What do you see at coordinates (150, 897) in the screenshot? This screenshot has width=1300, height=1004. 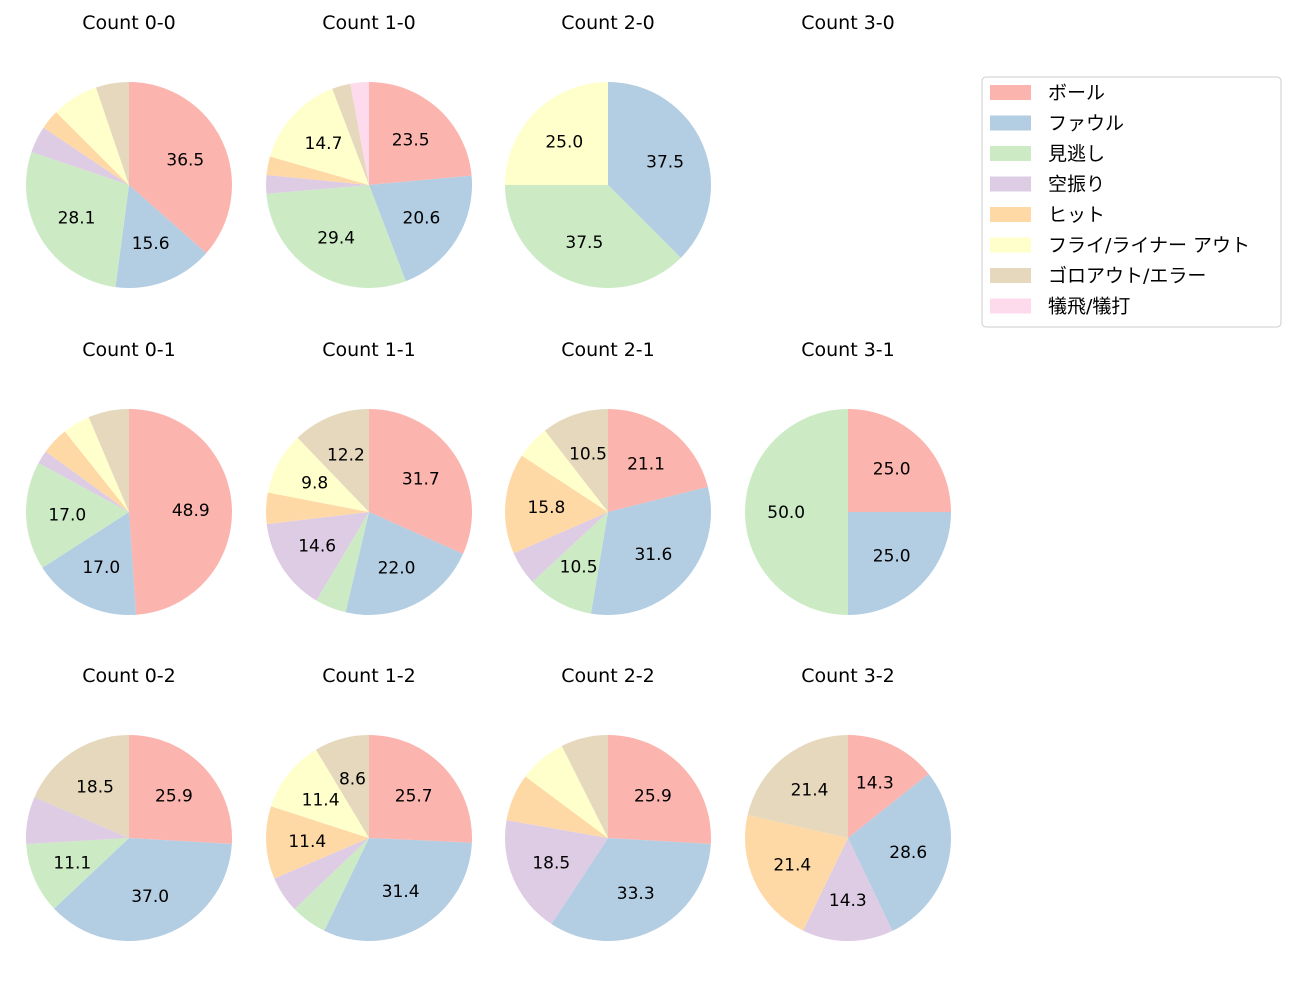 I see `slice-label: 37.0` at bounding box center [150, 897].